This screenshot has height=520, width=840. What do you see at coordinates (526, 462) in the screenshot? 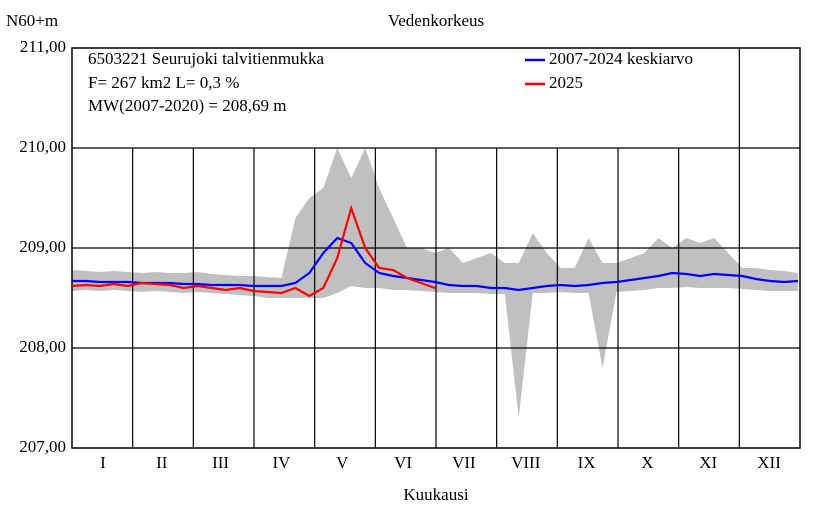
I see `x-tick-label: VIII` at bounding box center [526, 462].